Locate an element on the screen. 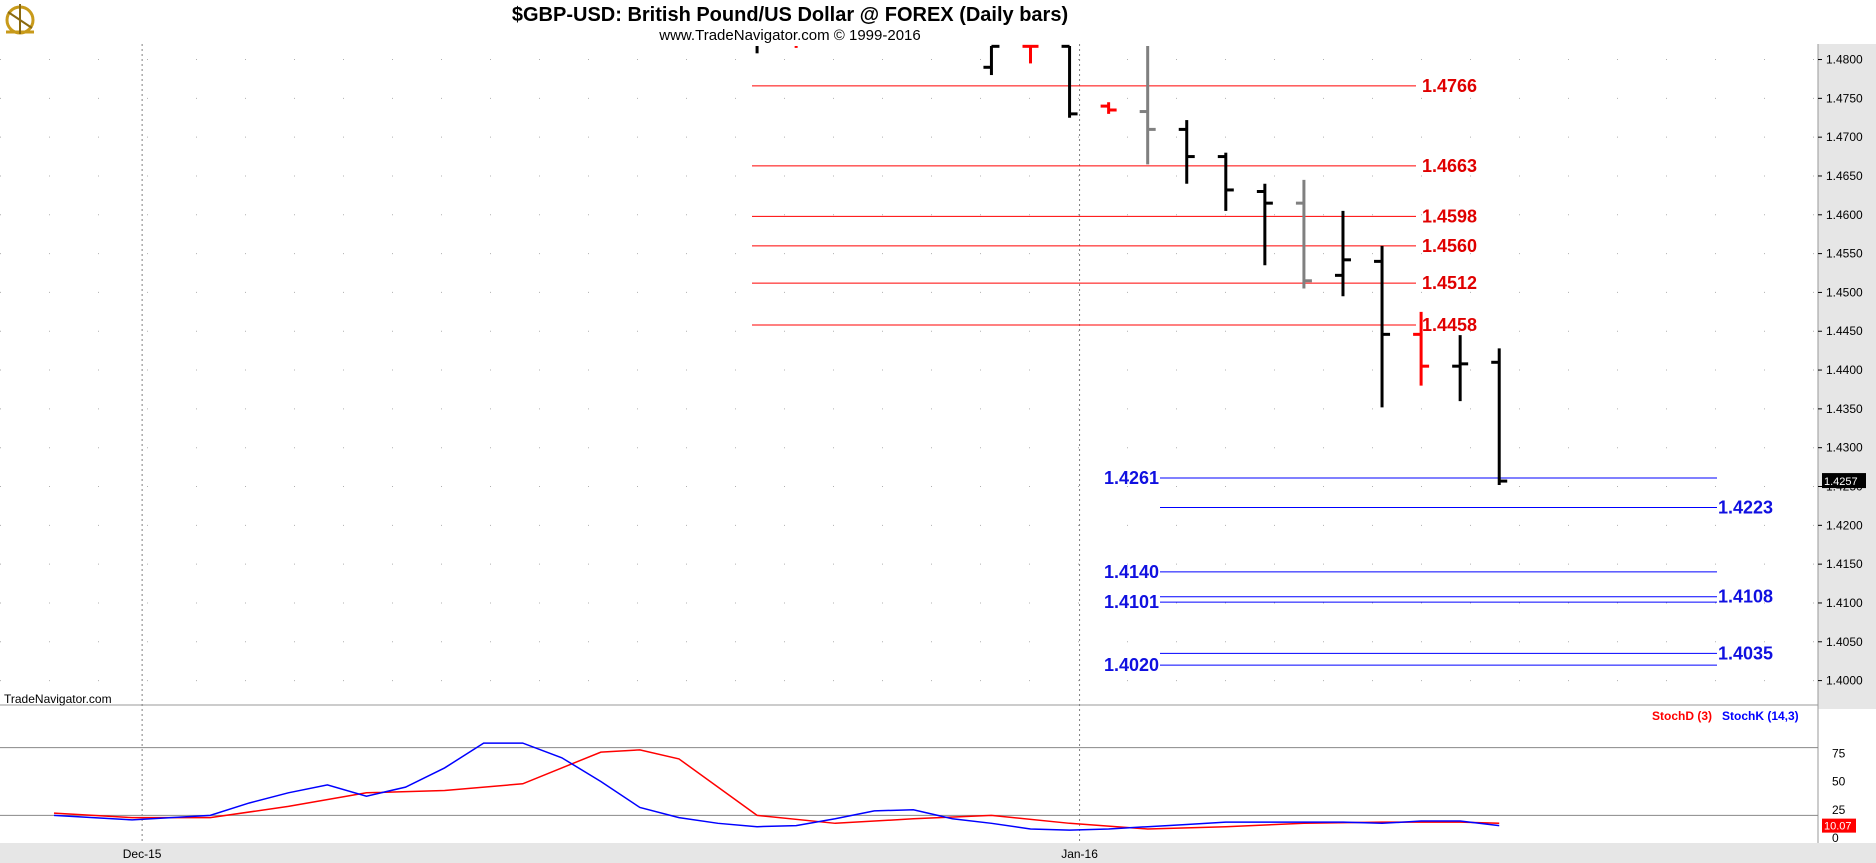  price-tick-label: 1.4350 is located at coordinates (1844, 409).